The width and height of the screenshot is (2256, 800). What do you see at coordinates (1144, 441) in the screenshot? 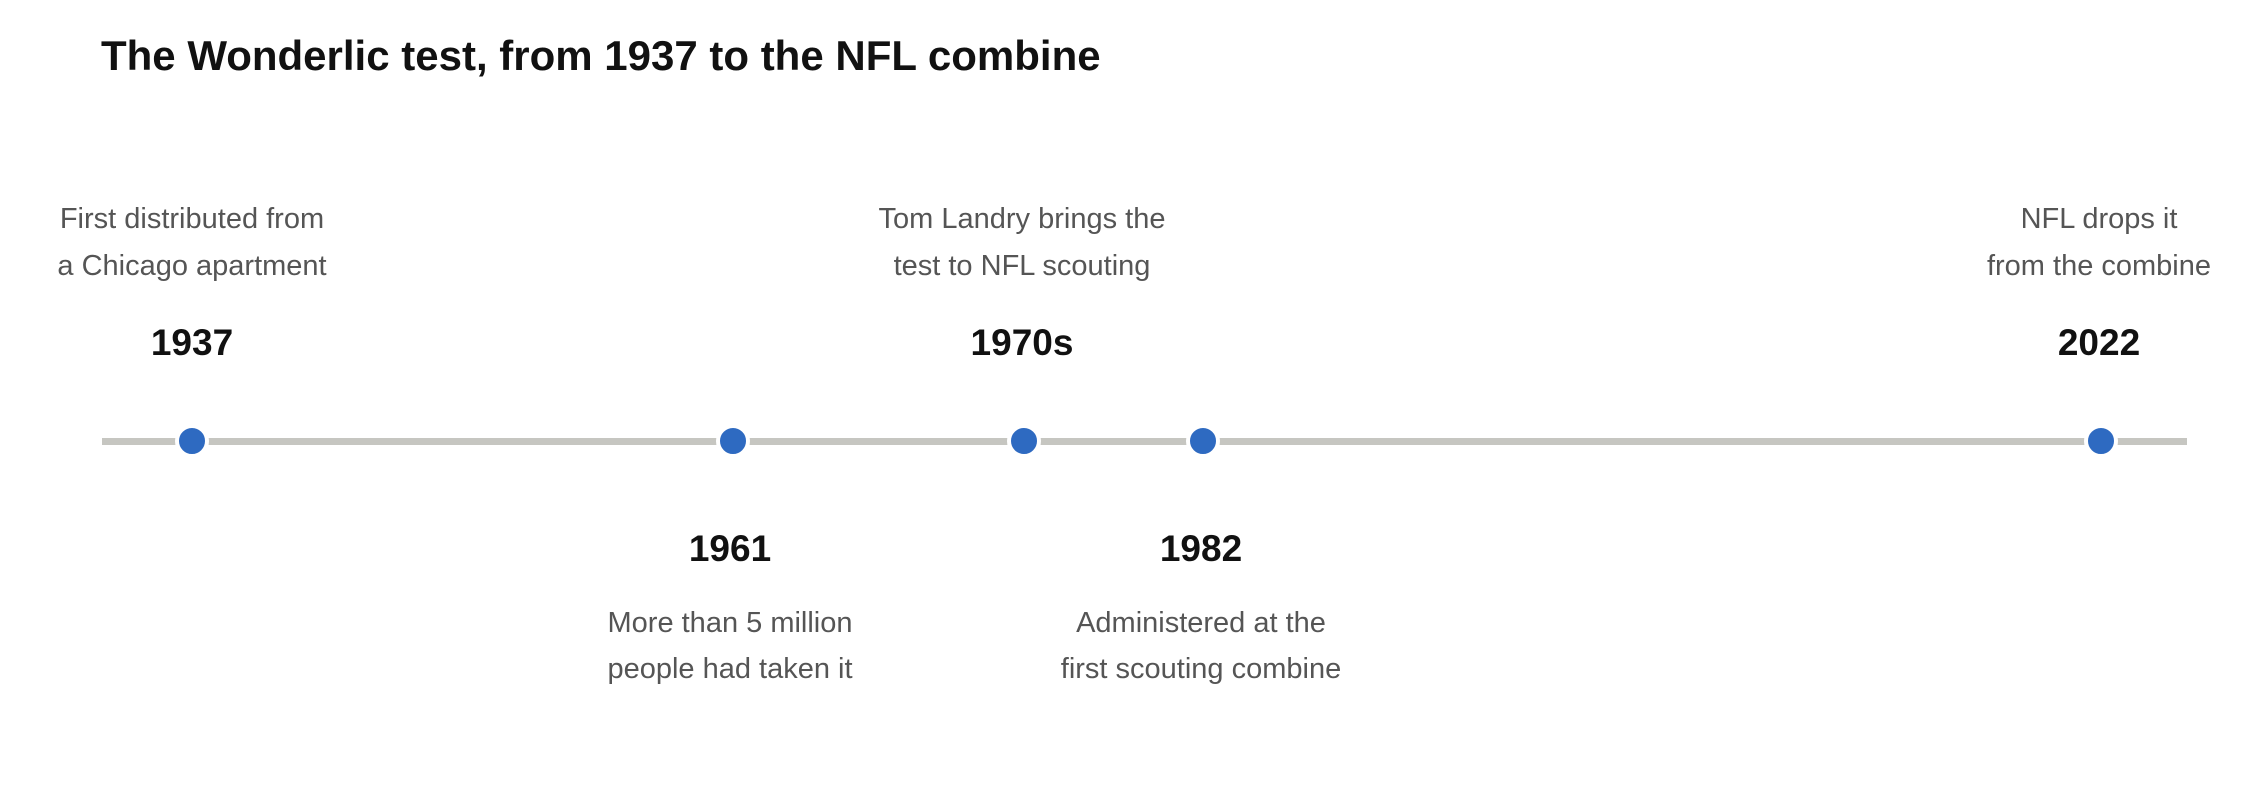
I see `timeline-axis` at bounding box center [1144, 441].